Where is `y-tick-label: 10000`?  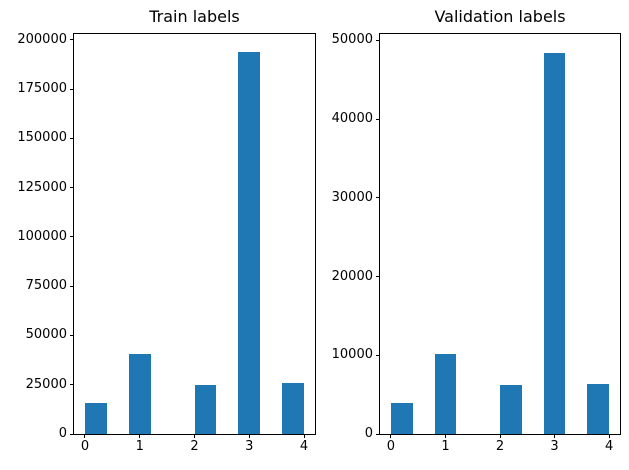 y-tick-label: 10000 is located at coordinates (352, 355).